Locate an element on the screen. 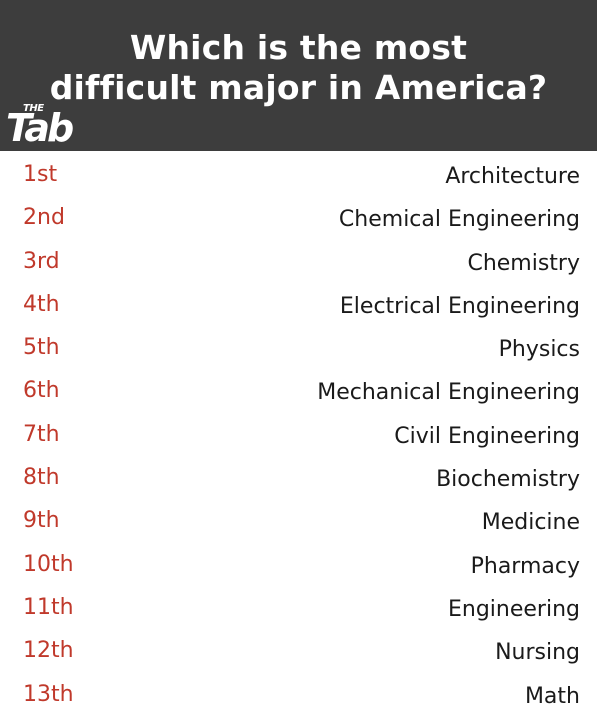 The width and height of the screenshot is (597, 715). major-name: Architecture is located at coordinates (512, 176).